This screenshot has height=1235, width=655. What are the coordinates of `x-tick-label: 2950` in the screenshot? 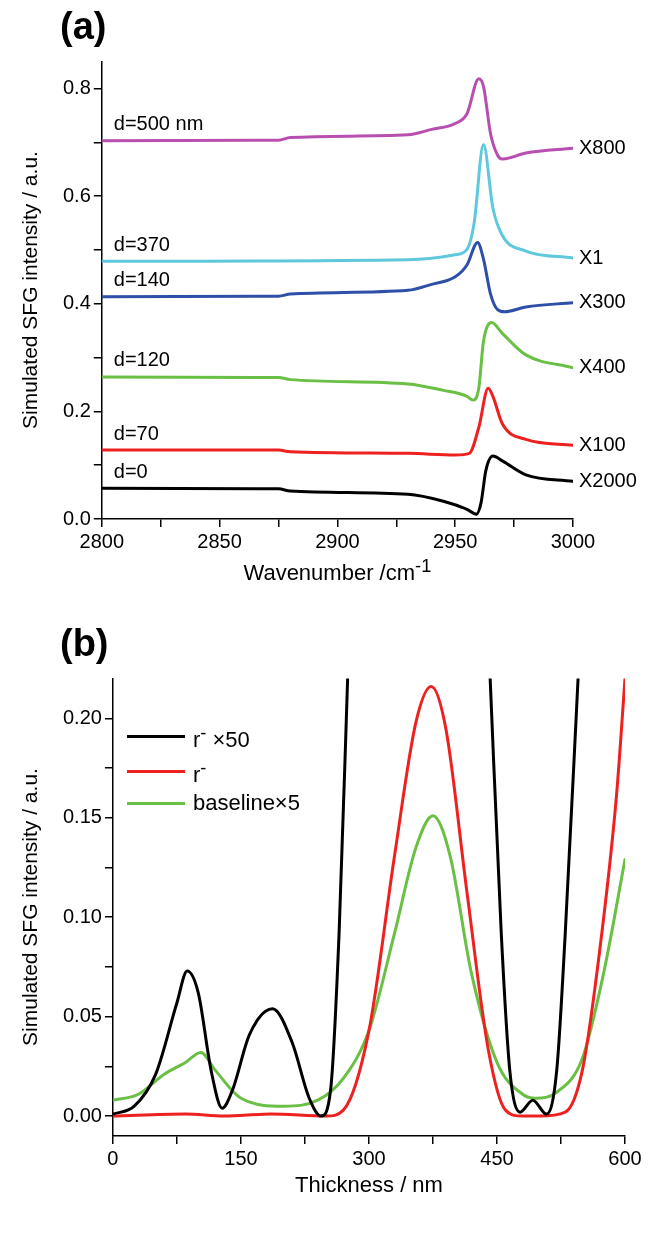 It's located at (455, 540).